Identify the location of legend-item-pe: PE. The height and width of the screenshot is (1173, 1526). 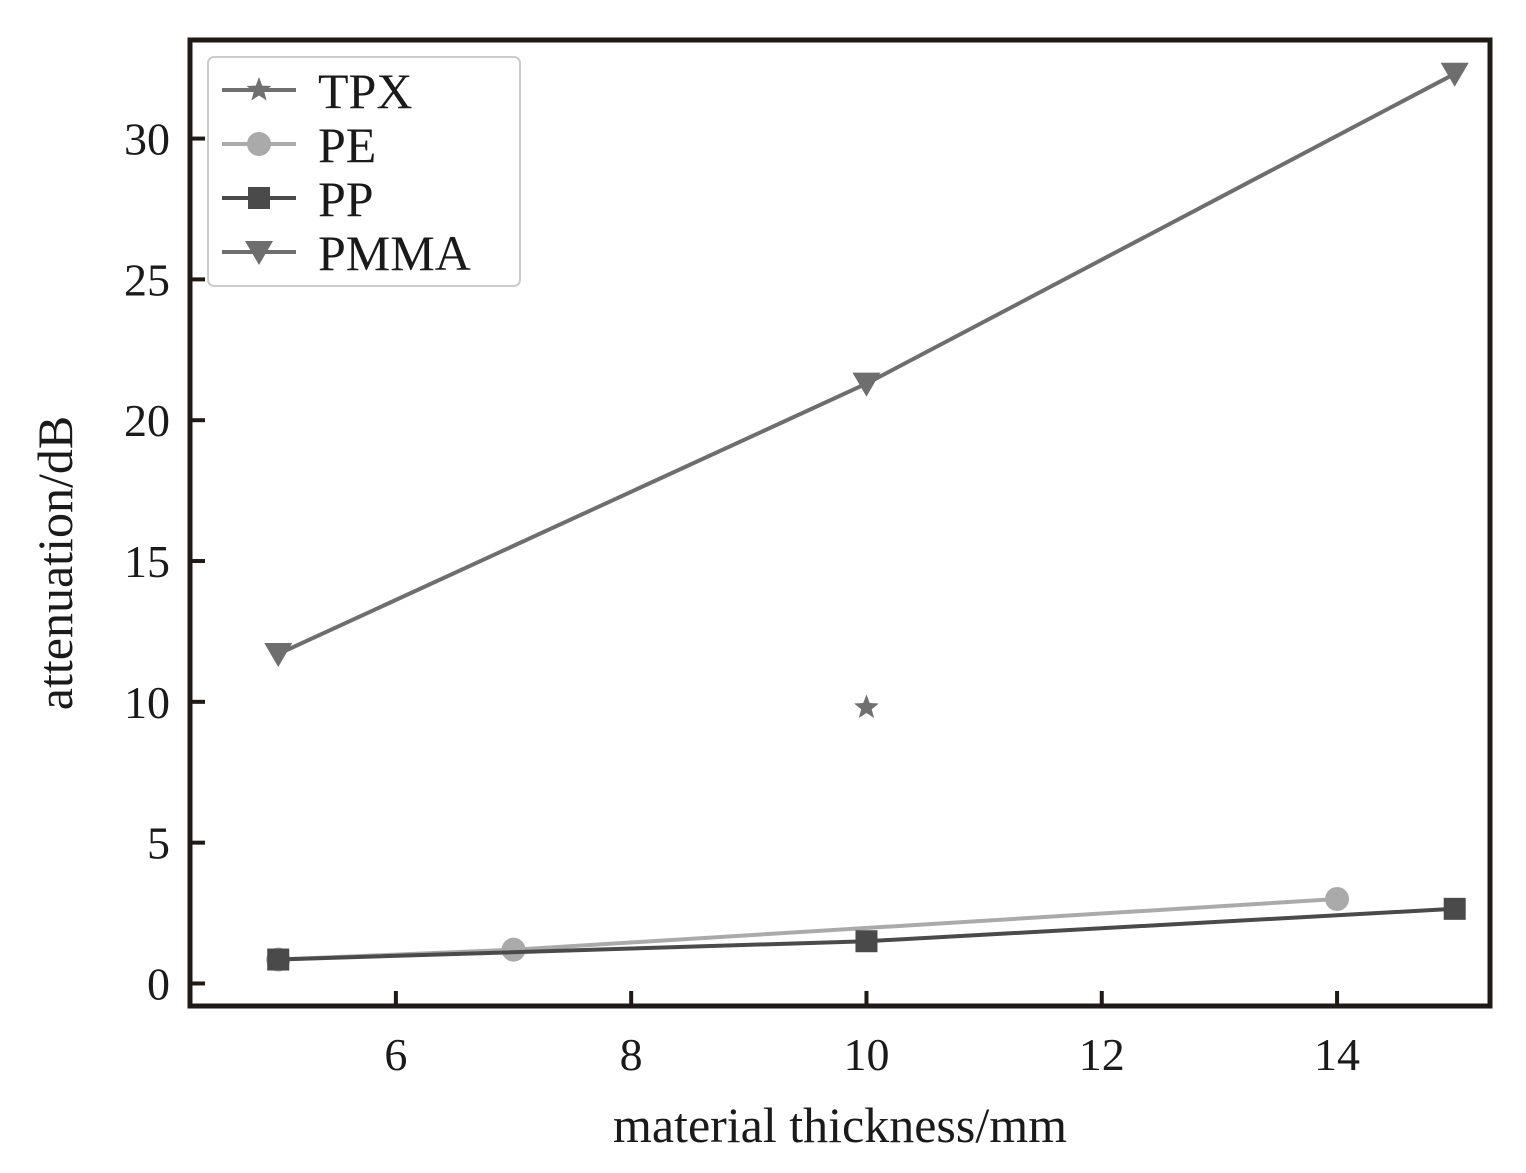
(299, 145).